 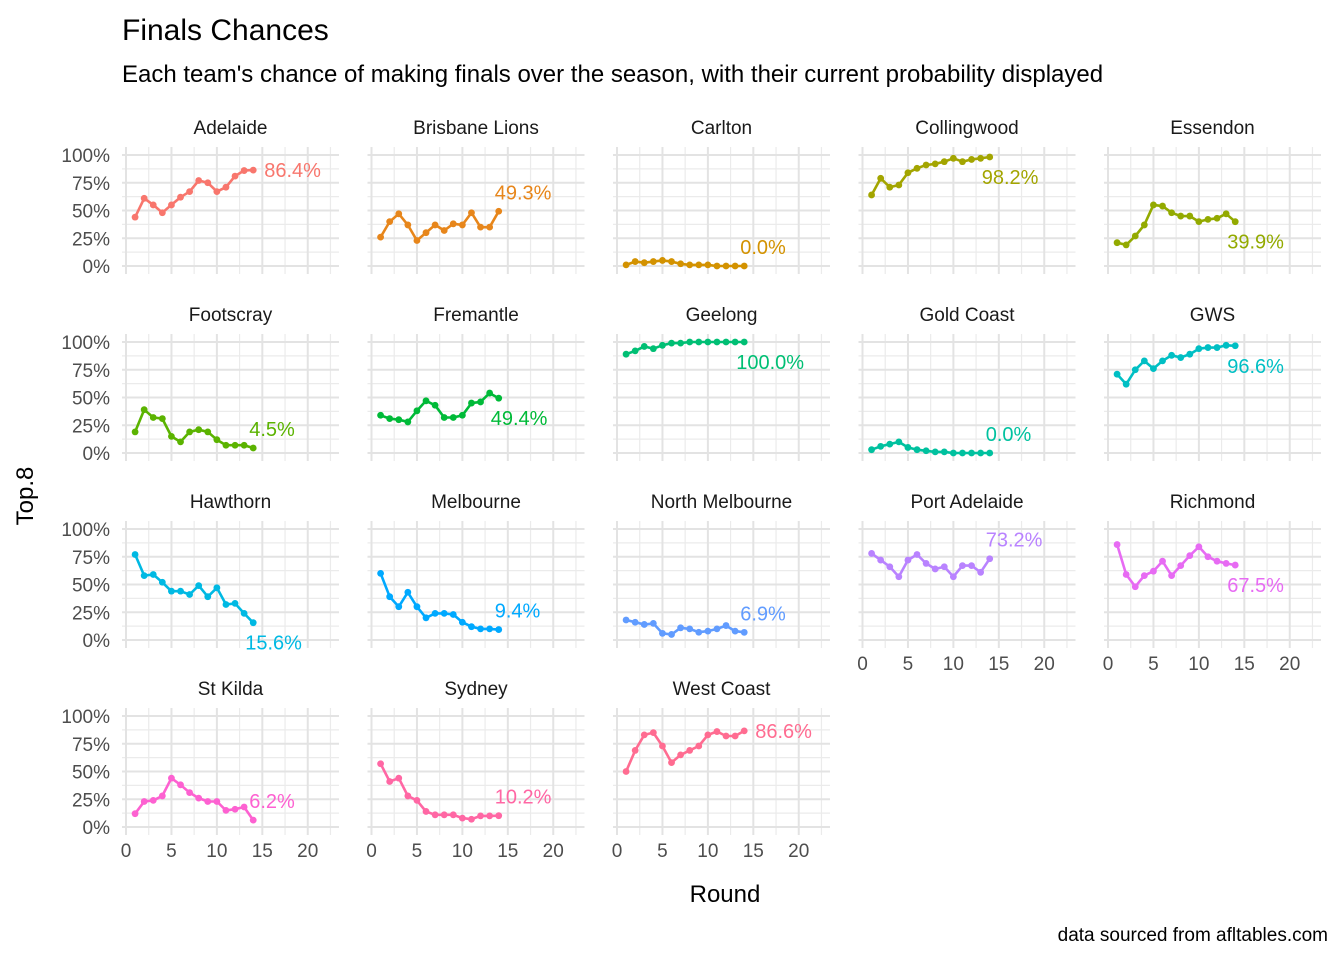 I want to click on current-probability-label: 86.6%, so click(x=783, y=732).